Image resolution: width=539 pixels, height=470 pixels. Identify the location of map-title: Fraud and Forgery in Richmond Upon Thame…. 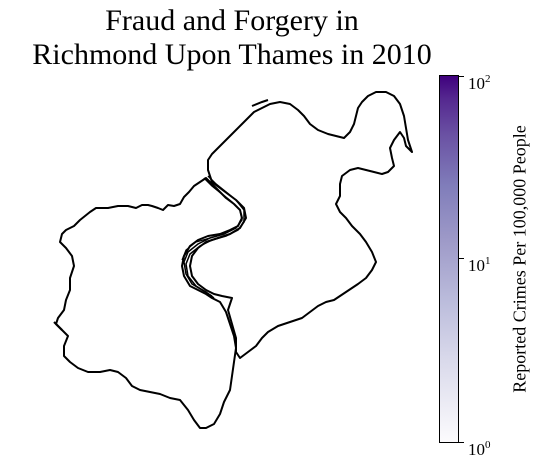
(232, 38).